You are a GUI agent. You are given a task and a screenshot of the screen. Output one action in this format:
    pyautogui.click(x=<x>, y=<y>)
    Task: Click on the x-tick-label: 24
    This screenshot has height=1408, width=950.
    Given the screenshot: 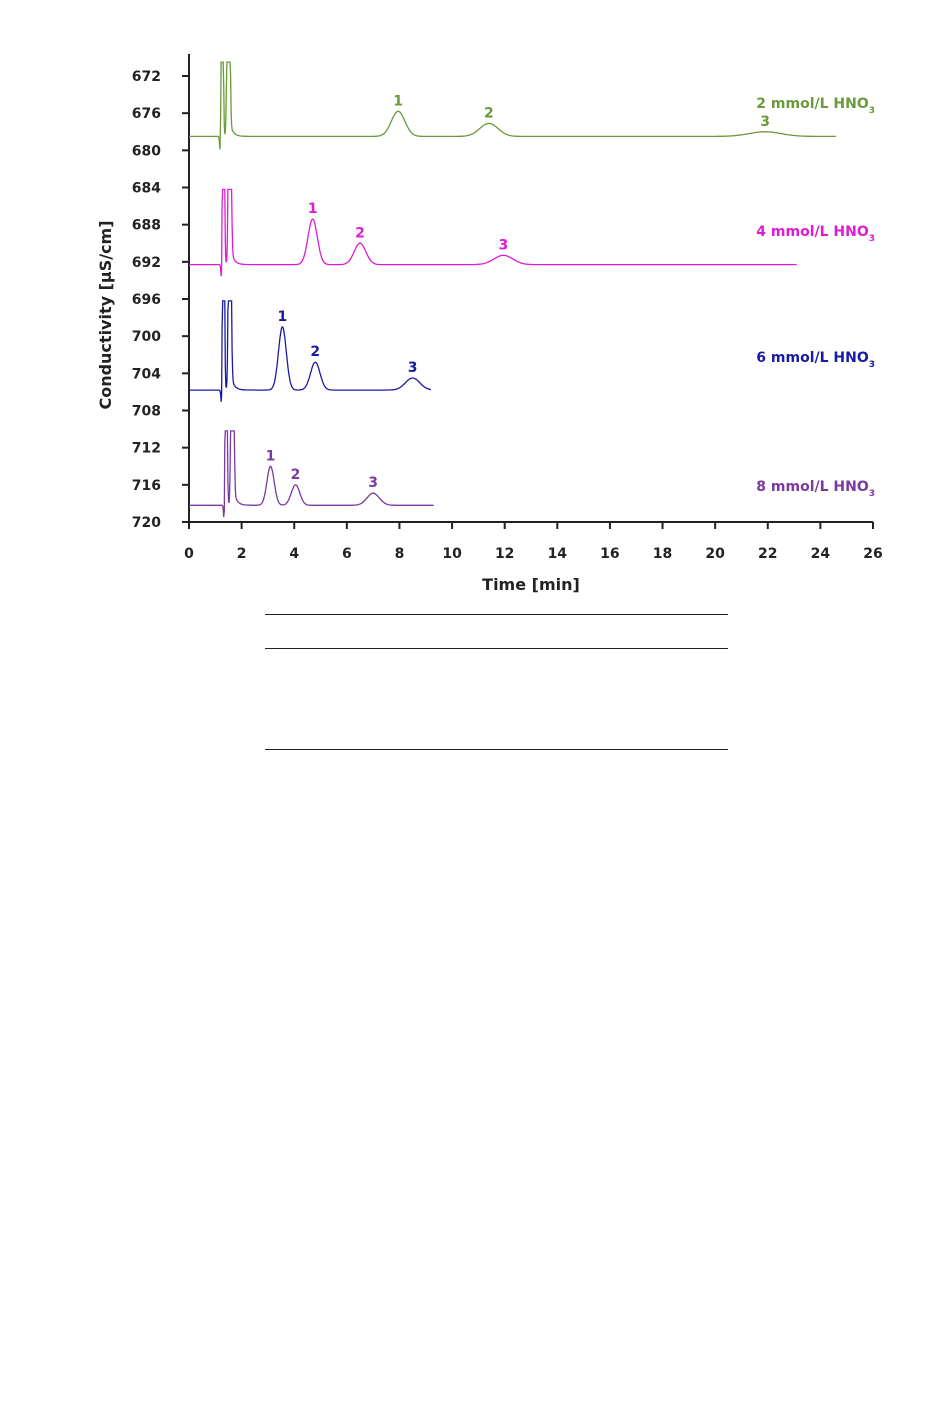 What is the action you would take?
    pyautogui.click(x=821, y=554)
    